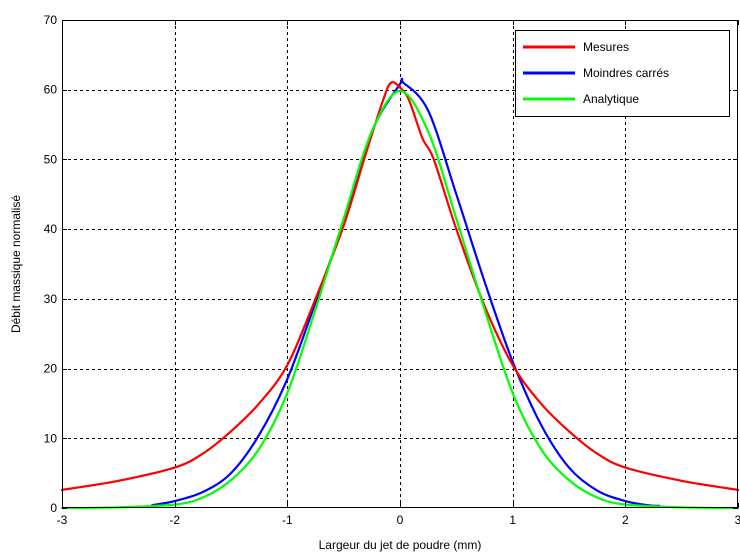 The width and height of the screenshot is (740, 554). Describe the element at coordinates (51, 369) in the screenshot. I see `y-tick-label: 20` at that location.